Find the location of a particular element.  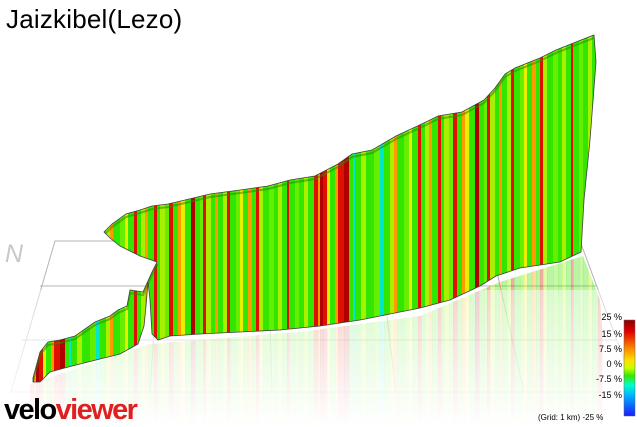

logo-part-velo: velo is located at coordinates (30, 410).